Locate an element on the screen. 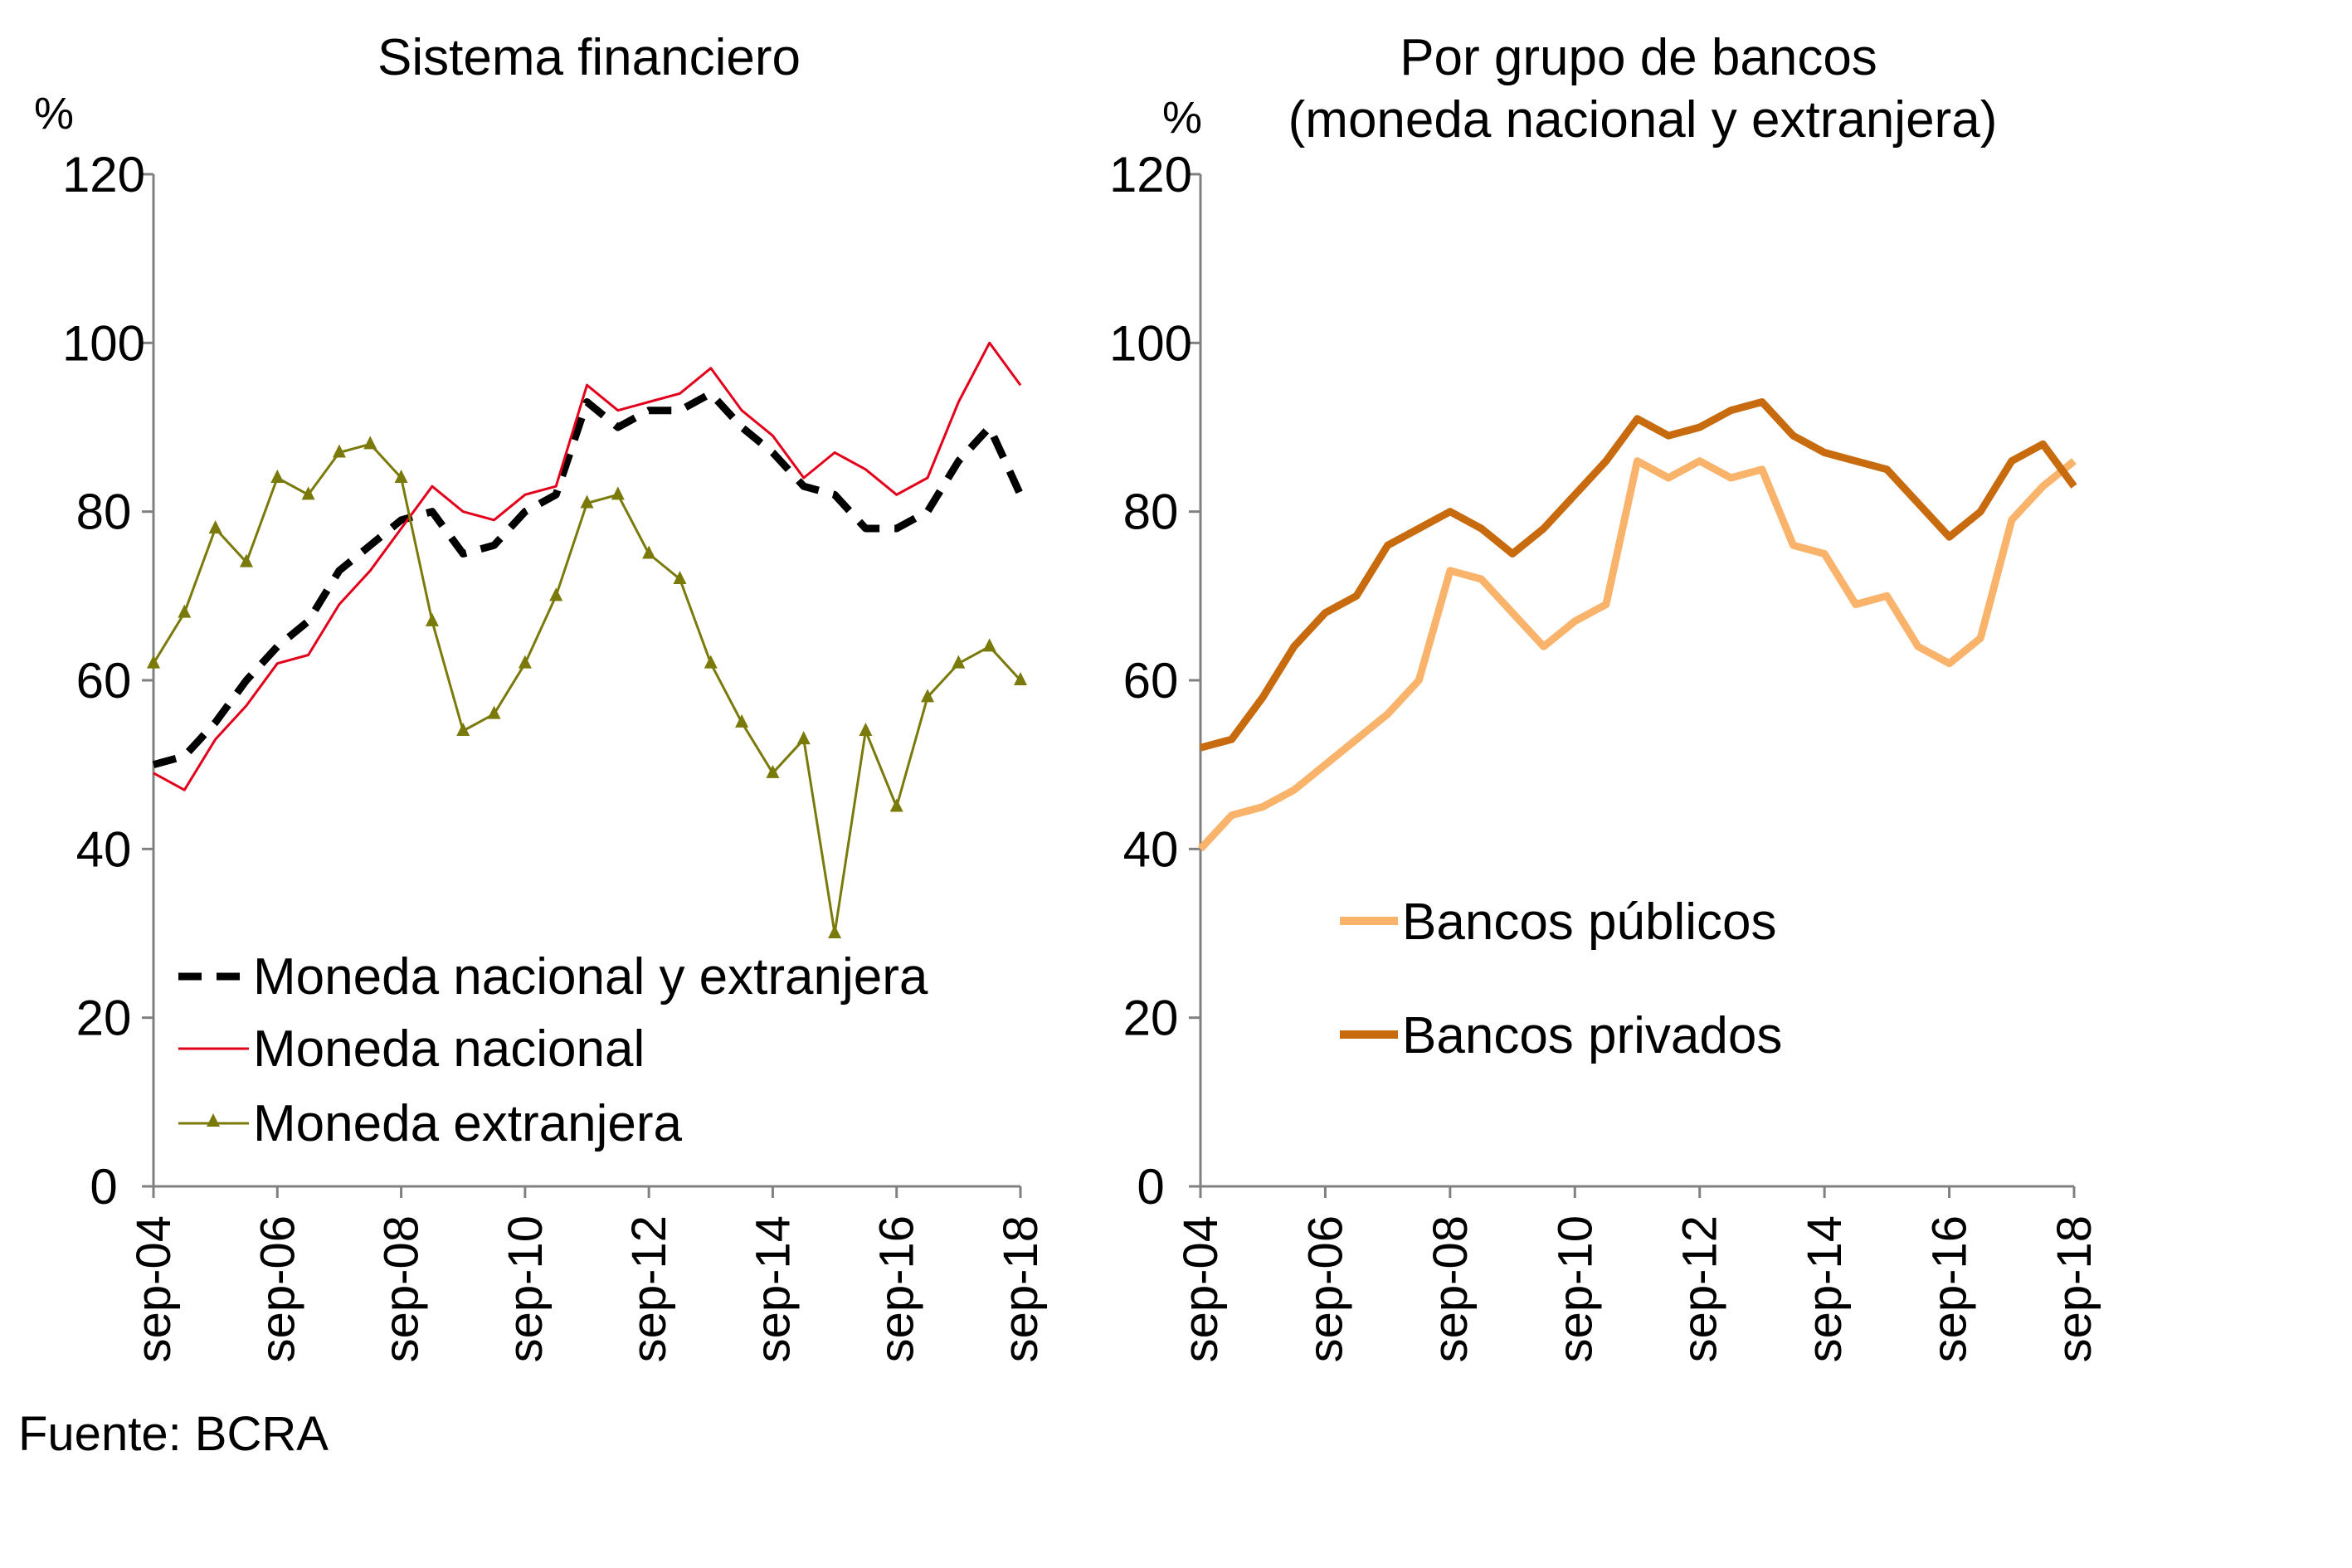 This screenshot has height=1568, width=2352. legend: Bancos públicos Bancos privados is located at coordinates (1561, 979).